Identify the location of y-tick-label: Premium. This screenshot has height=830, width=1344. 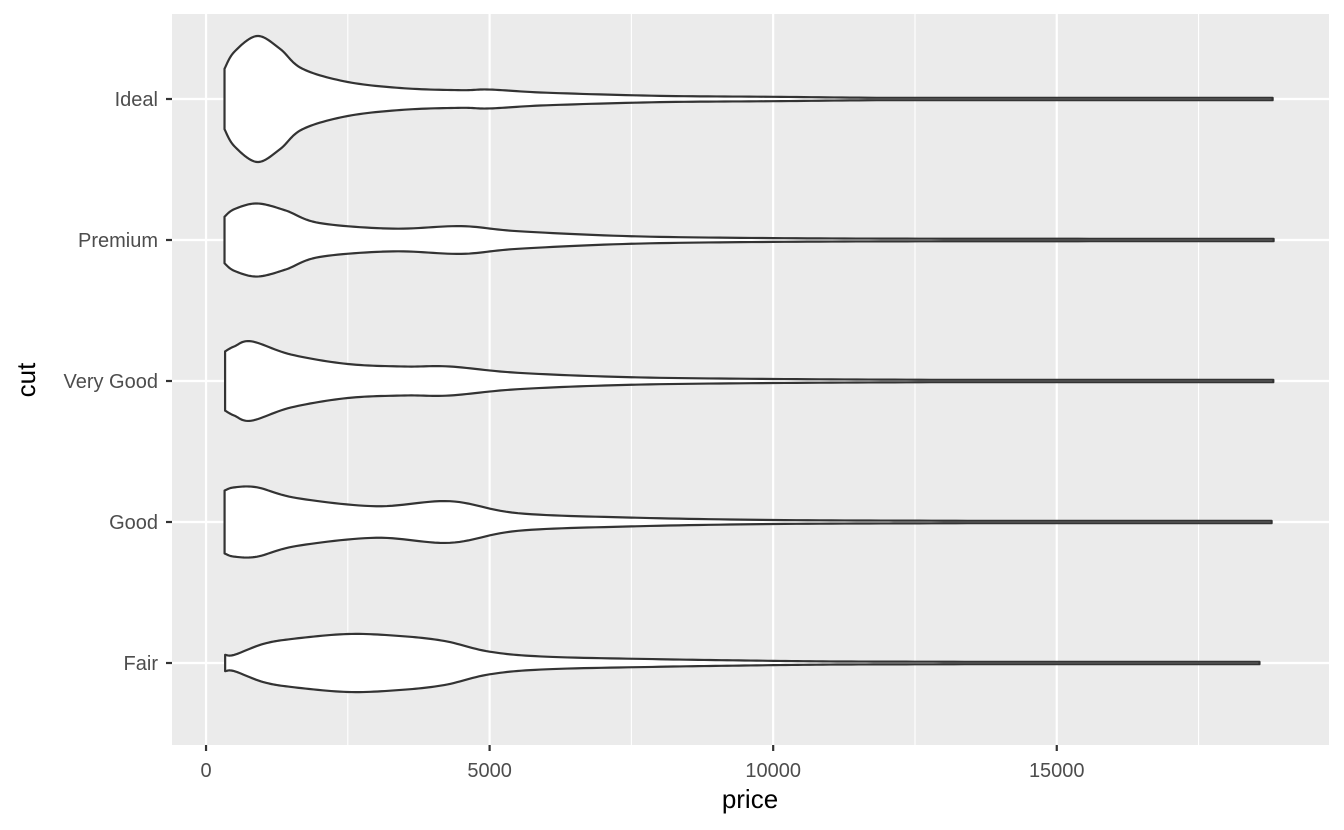
(118, 241).